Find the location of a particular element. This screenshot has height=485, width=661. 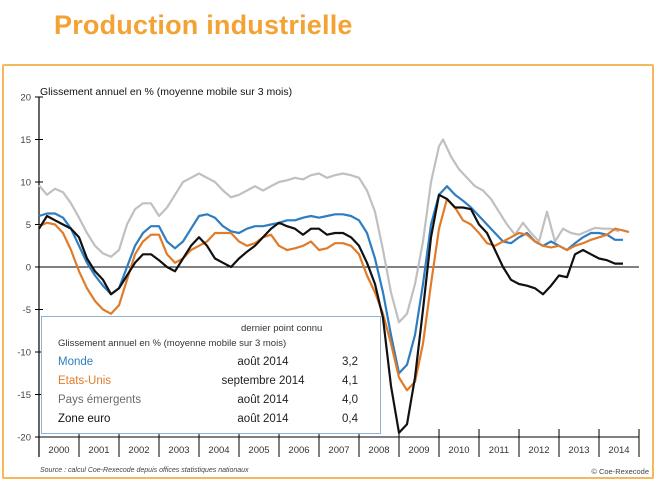

x-tick-label: 2002 is located at coordinates (138, 450).